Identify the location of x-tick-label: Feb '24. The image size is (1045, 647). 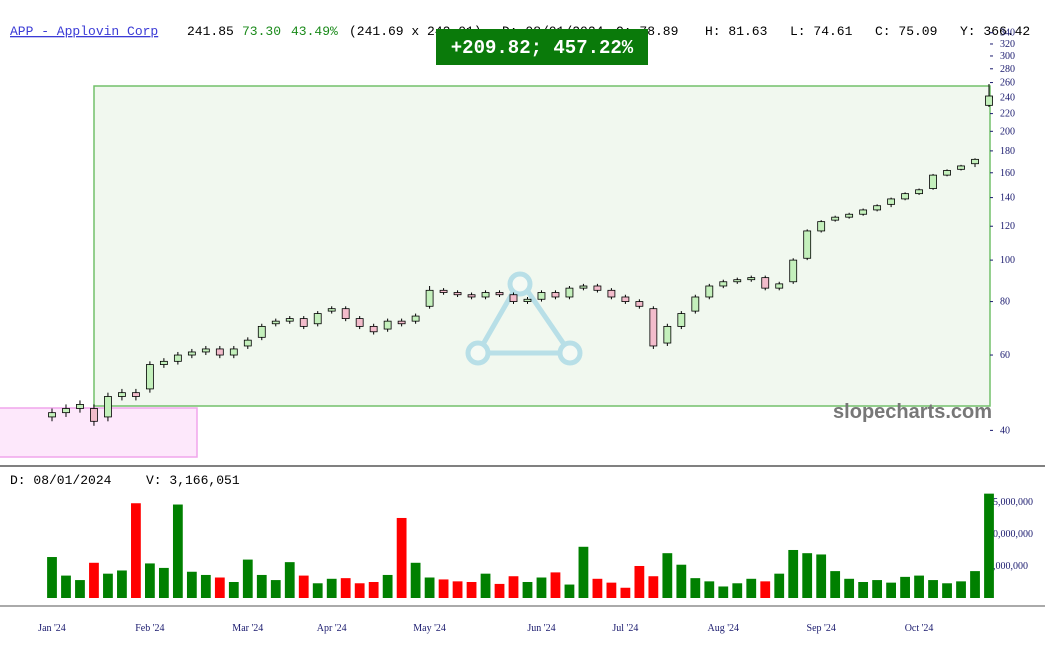
(149, 628).